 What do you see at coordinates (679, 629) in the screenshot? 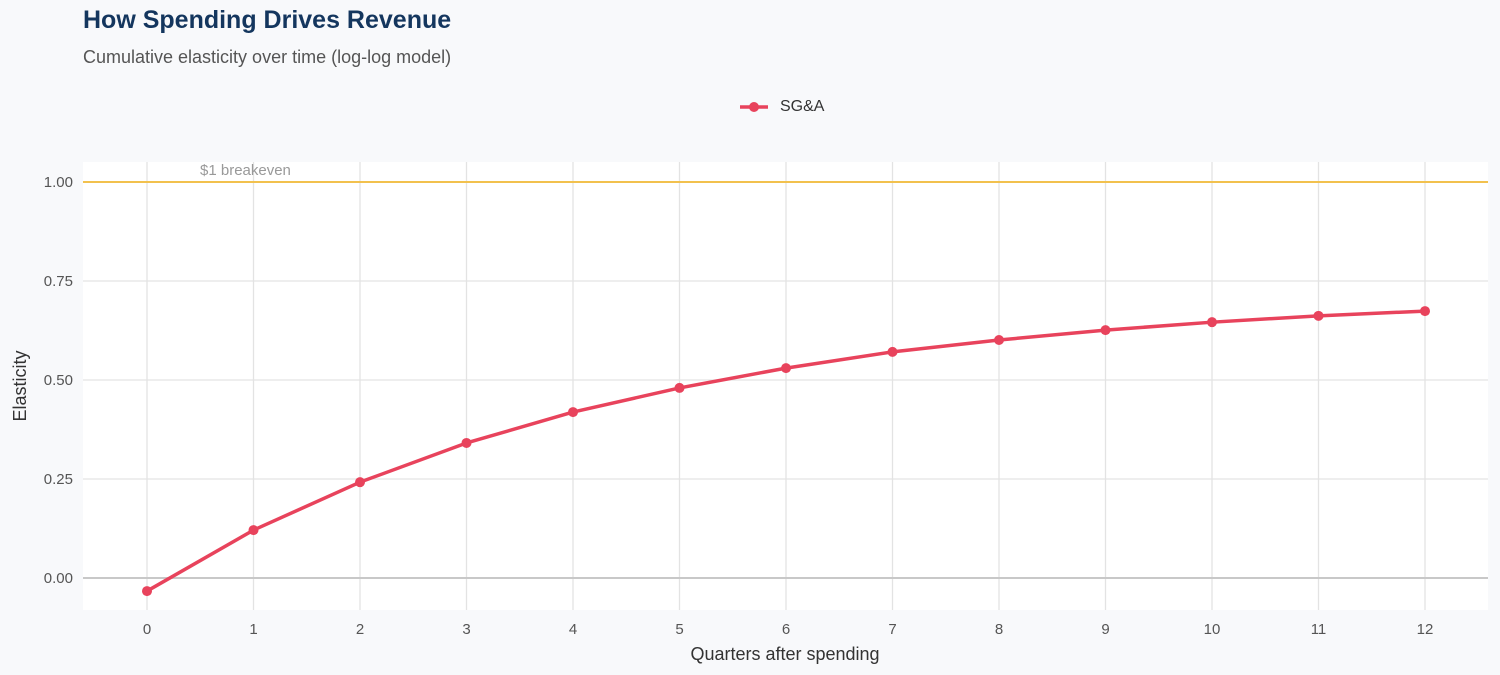
I see `x-tick-label: 5` at bounding box center [679, 629].